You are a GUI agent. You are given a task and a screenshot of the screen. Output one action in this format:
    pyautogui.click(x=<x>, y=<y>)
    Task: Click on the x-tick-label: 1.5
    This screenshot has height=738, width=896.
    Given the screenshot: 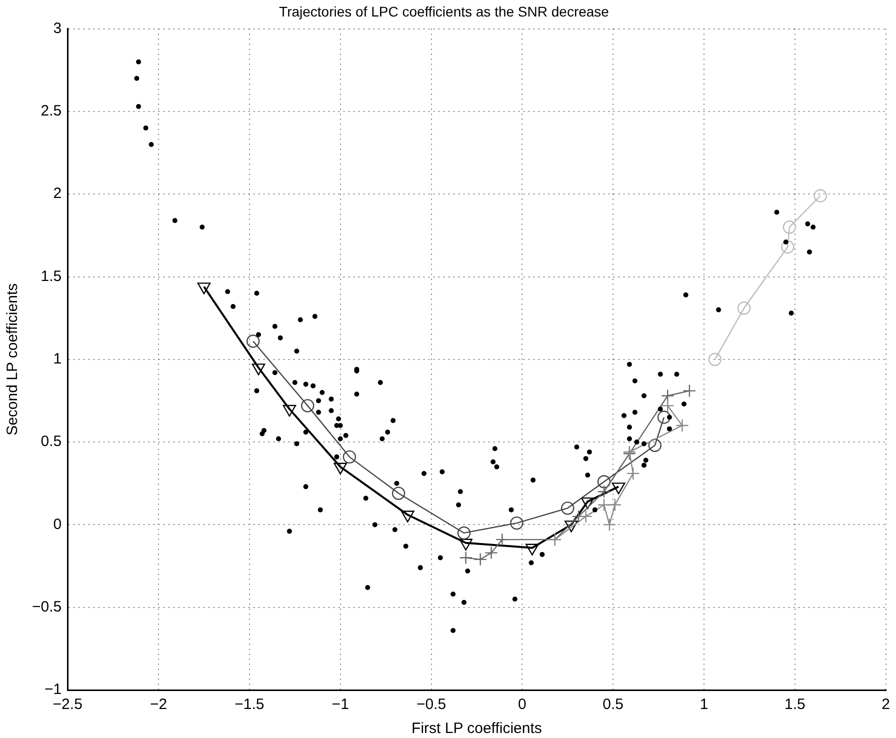 What is the action you would take?
    pyautogui.click(x=795, y=705)
    